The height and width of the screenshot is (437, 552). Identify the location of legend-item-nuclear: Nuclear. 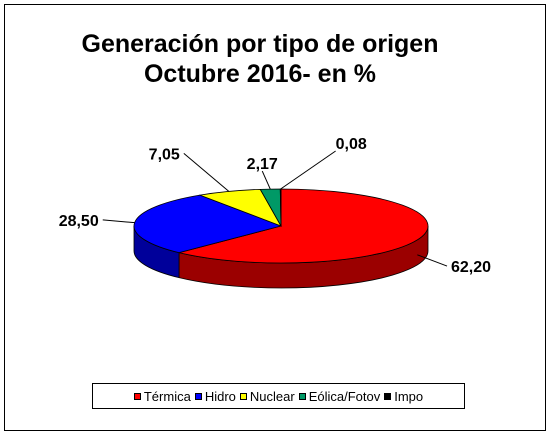
(267, 396).